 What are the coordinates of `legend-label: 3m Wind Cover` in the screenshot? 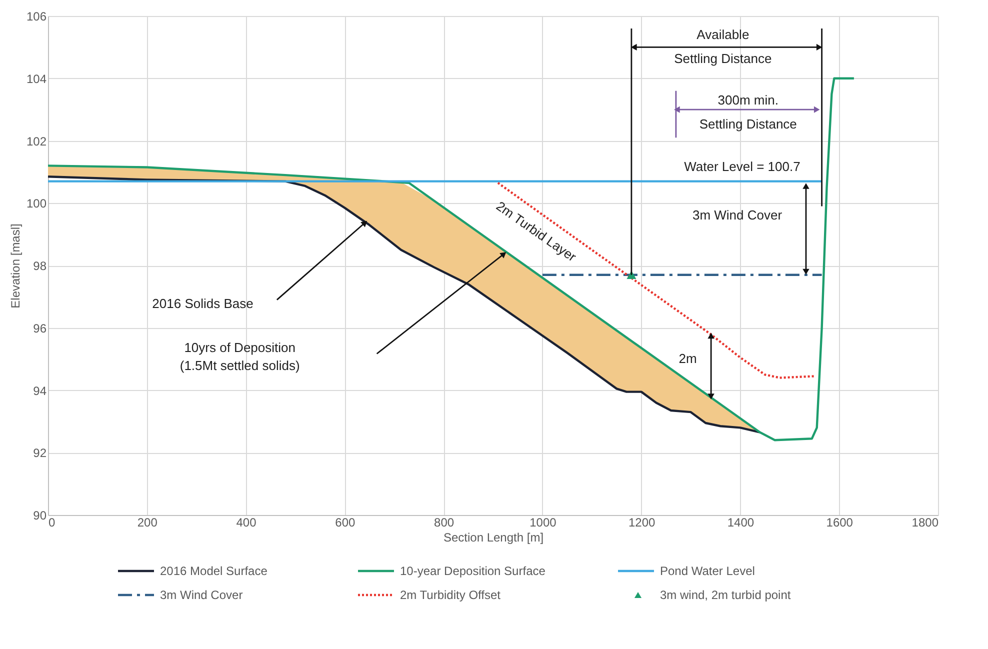 It's located at (201, 595).